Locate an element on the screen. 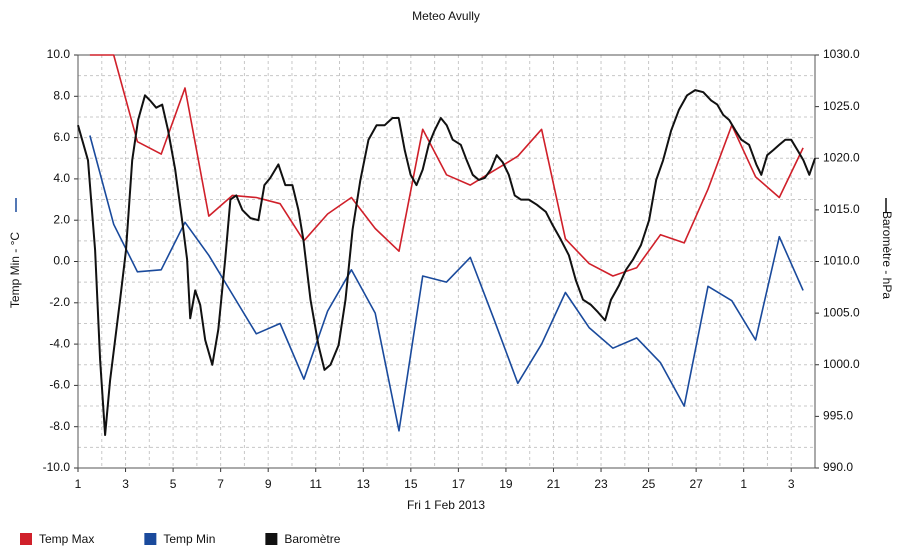  legend-label: Temp Max is located at coordinates (66, 539).